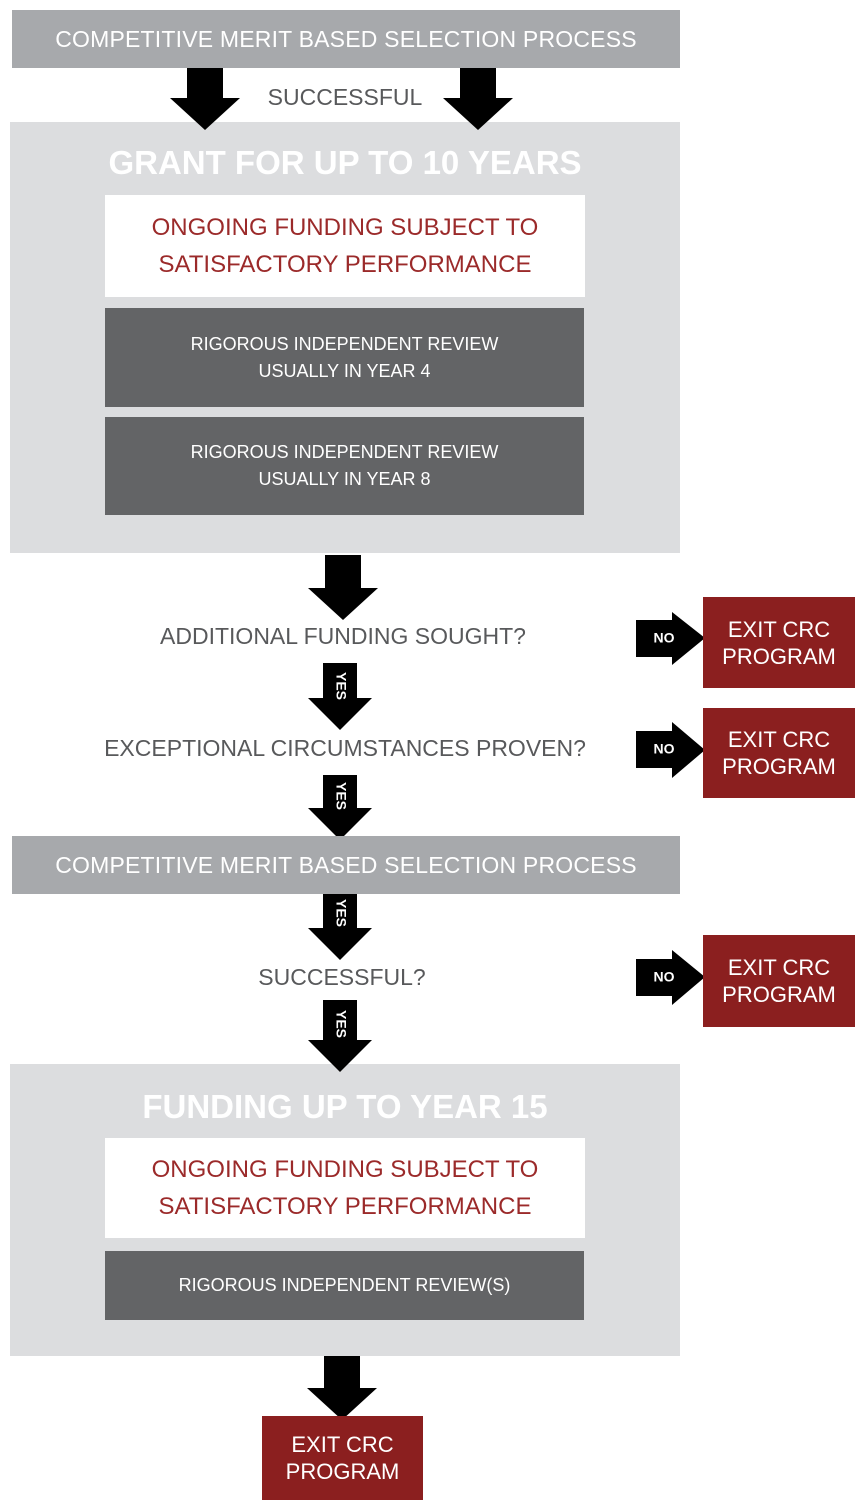 The width and height of the screenshot is (855, 1501). What do you see at coordinates (343, 636) in the screenshot?
I see `question: ADDITIONAL FUNDING SOUGHT?` at bounding box center [343, 636].